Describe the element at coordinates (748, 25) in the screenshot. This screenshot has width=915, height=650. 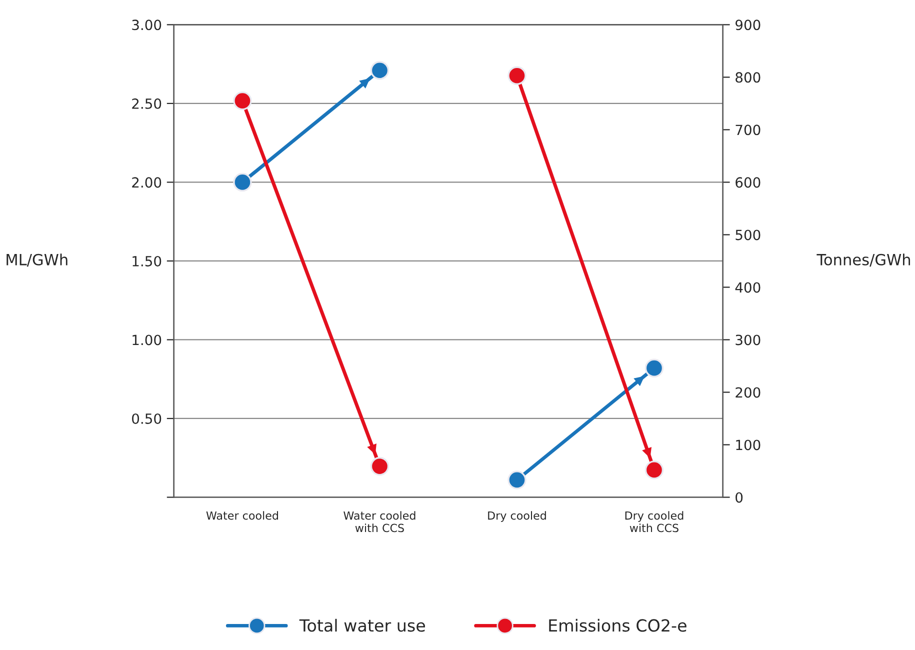
I see `y2-tick-label: 900` at that location.